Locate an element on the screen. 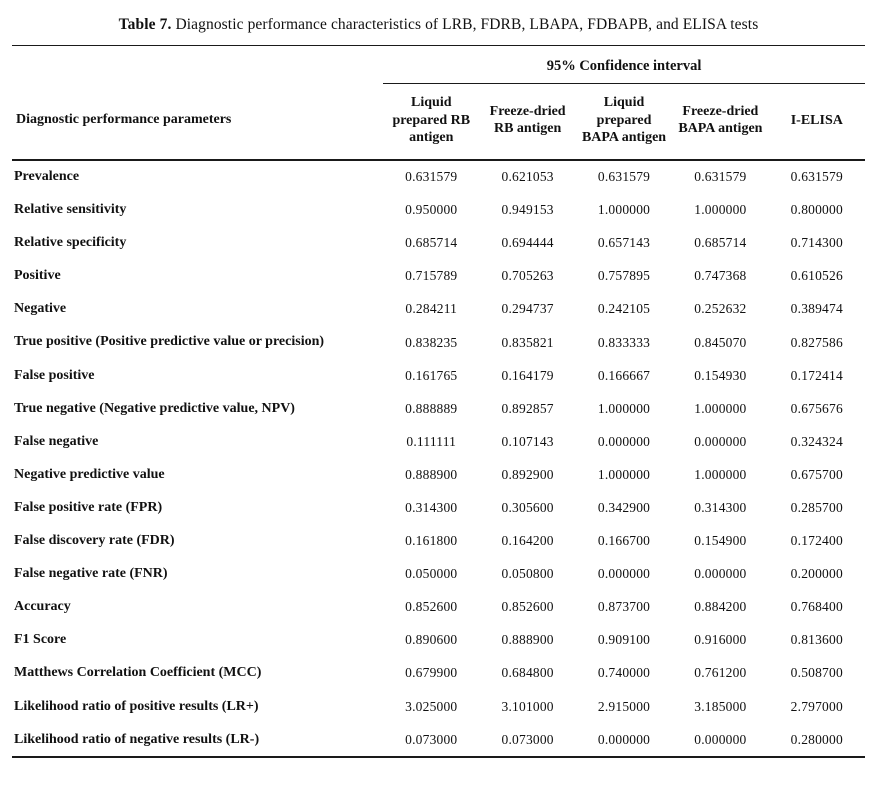 This screenshot has width=877, height=803. value-cell: 0.888900 is located at coordinates (431, 474).